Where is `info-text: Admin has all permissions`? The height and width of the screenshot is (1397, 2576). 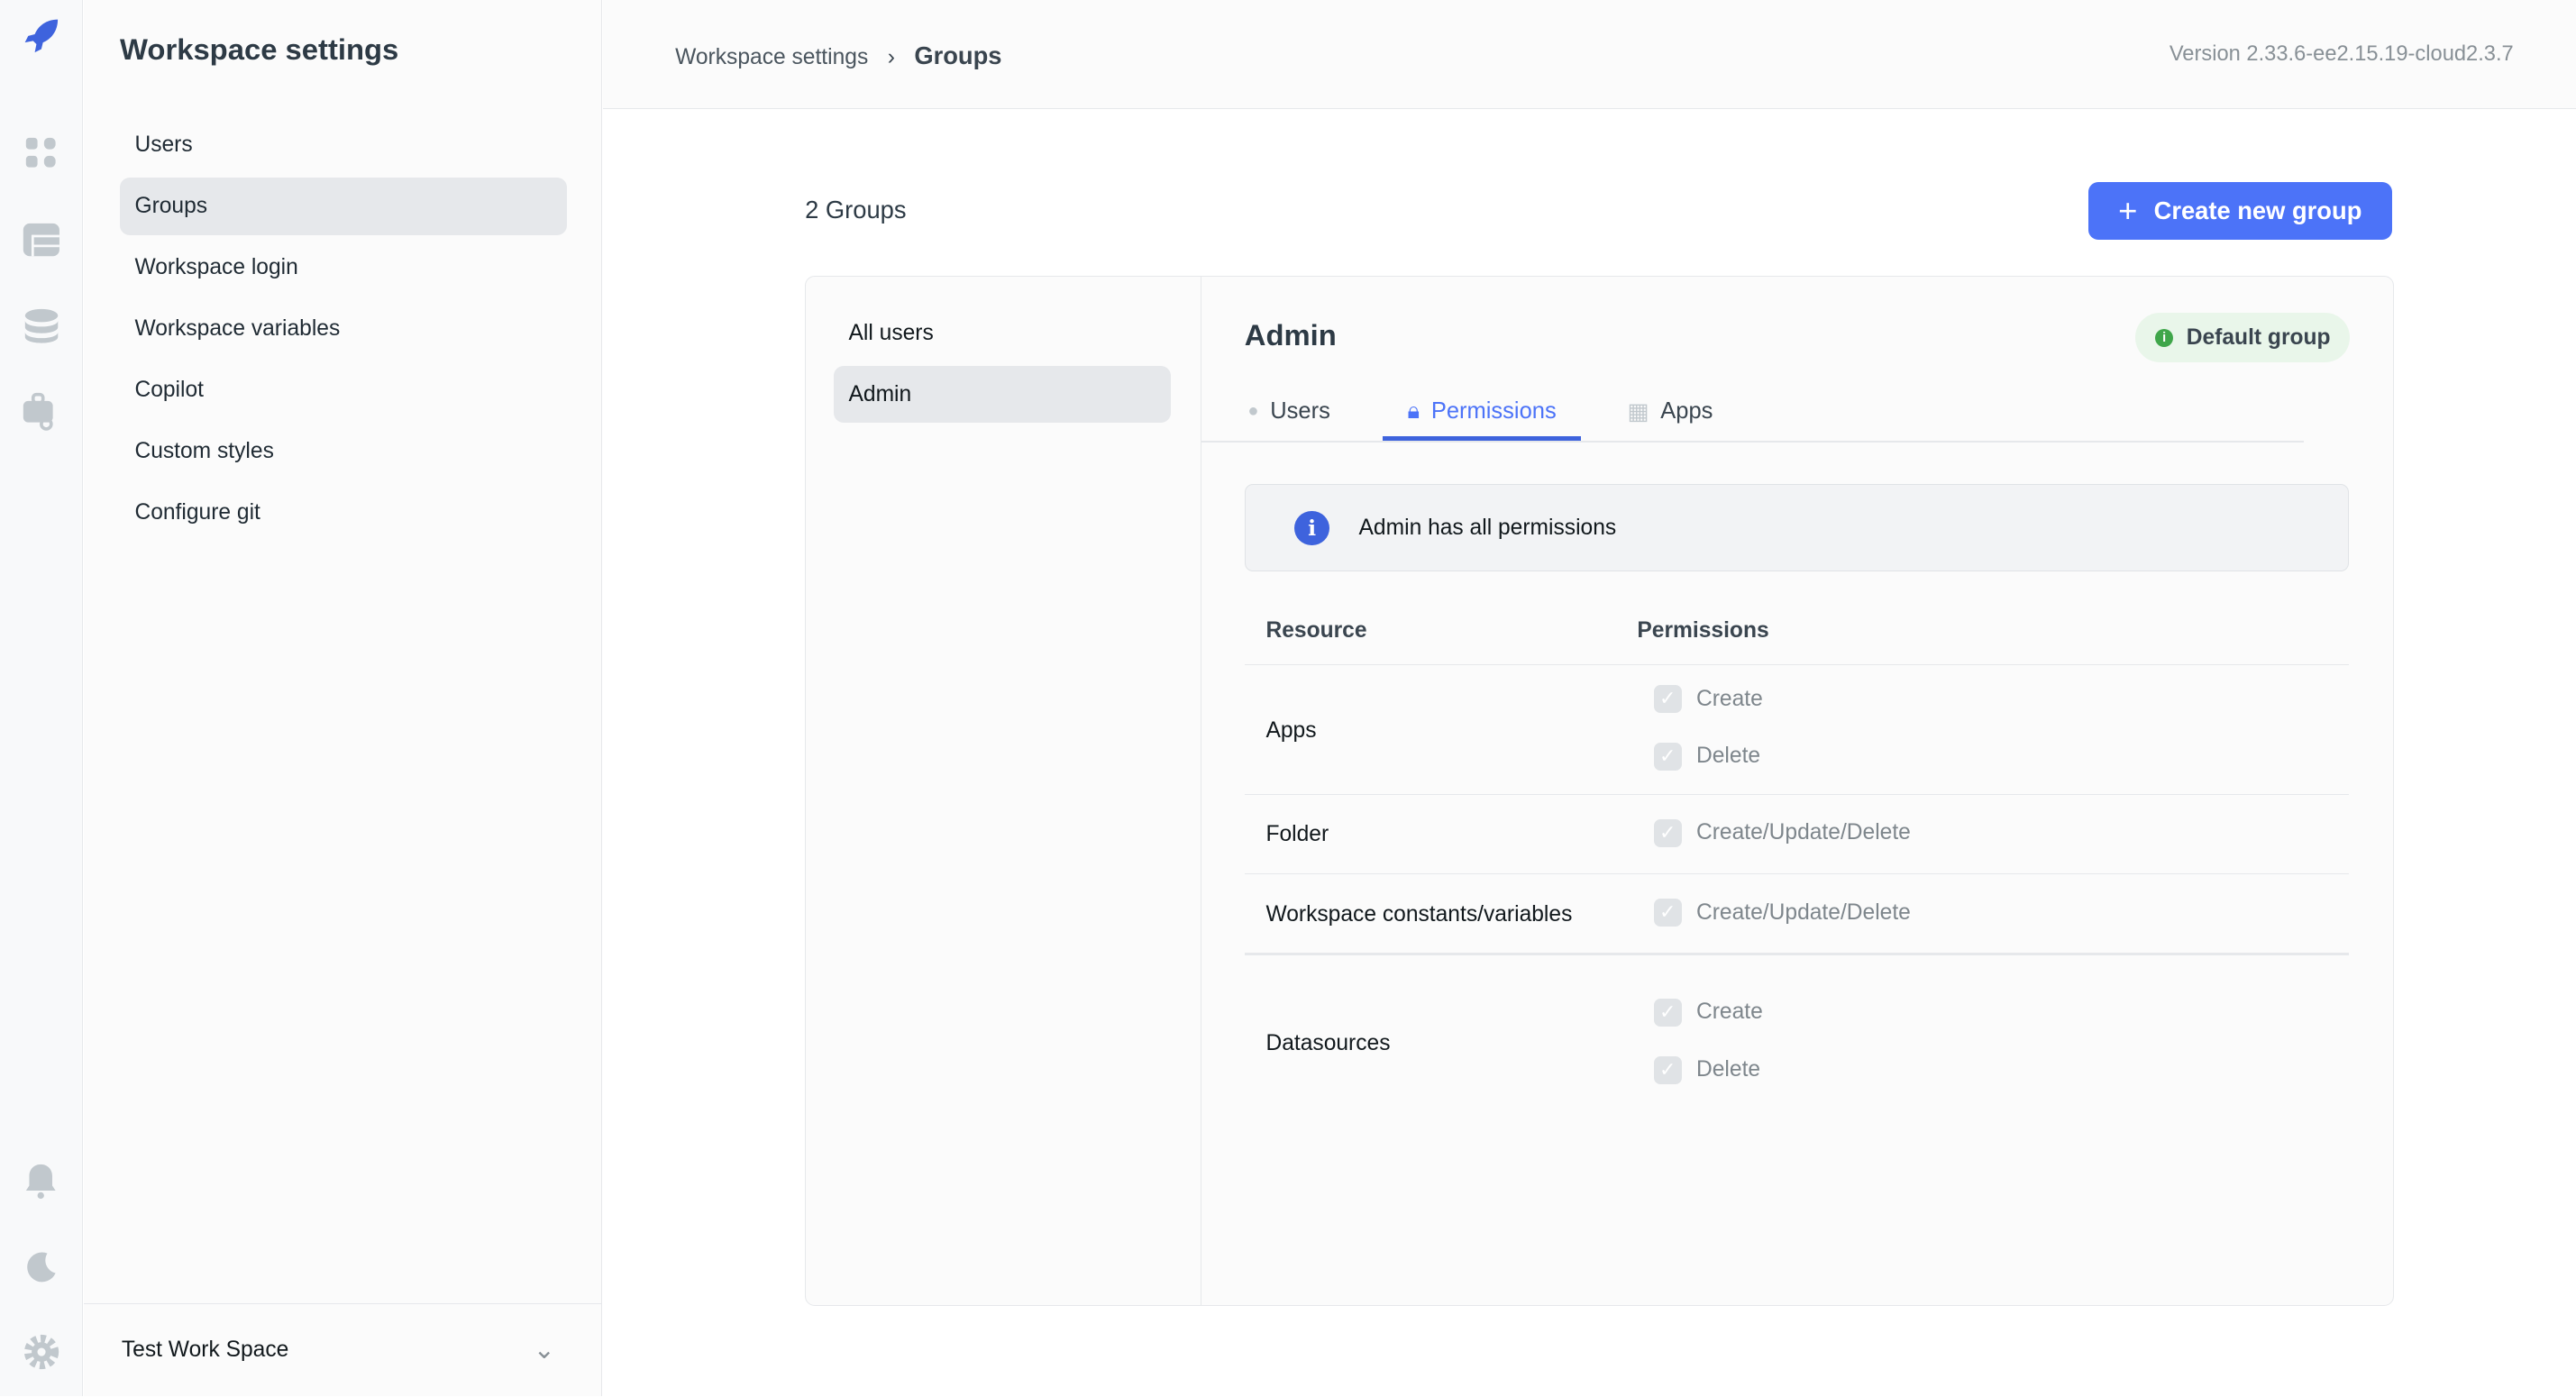
info-text: Admin has all permissions is located at coordinates (1487, 528).